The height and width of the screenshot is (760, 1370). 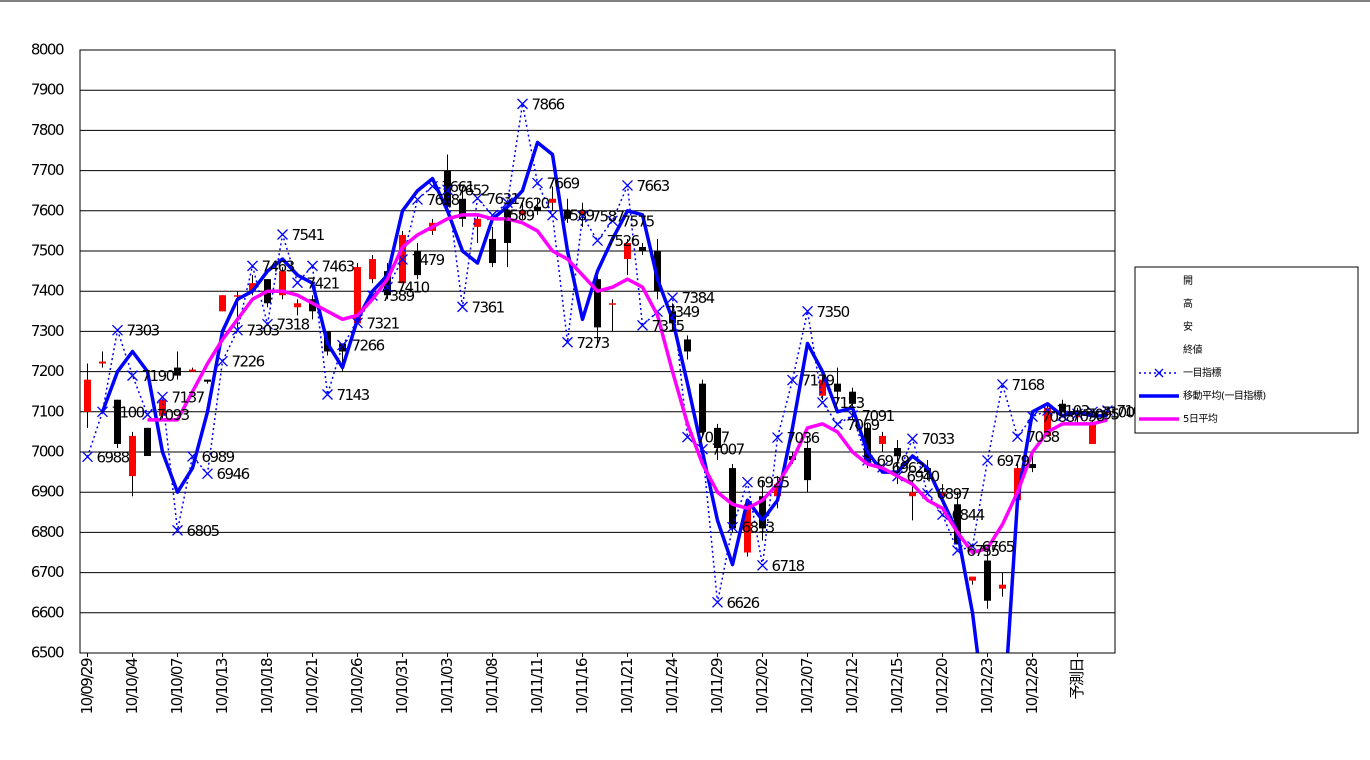 What do you see at coordinates (638, 221) in the screenshot?
I see `data-label: 7575` at bounding box center [638, 221].